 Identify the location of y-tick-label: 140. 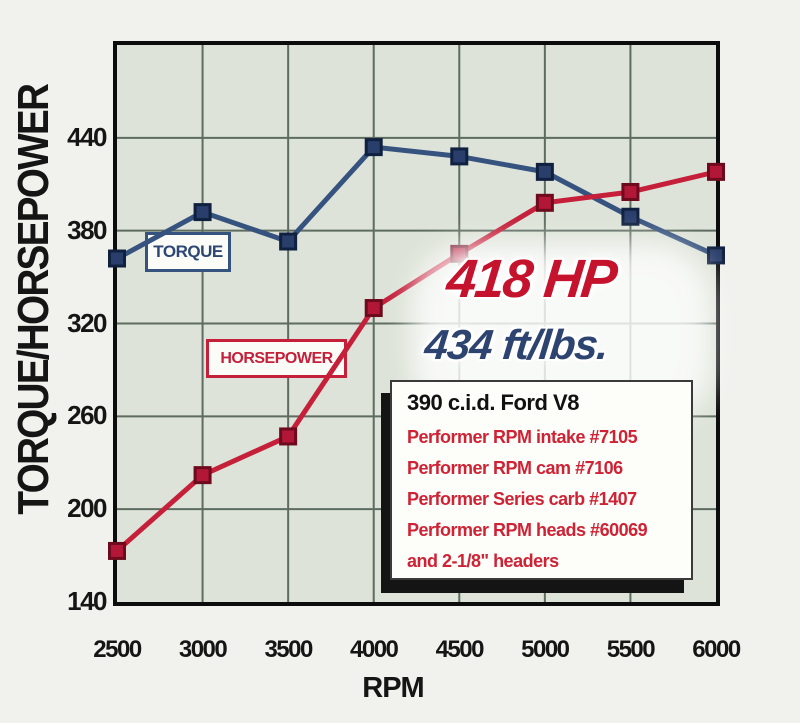
(87, 601).